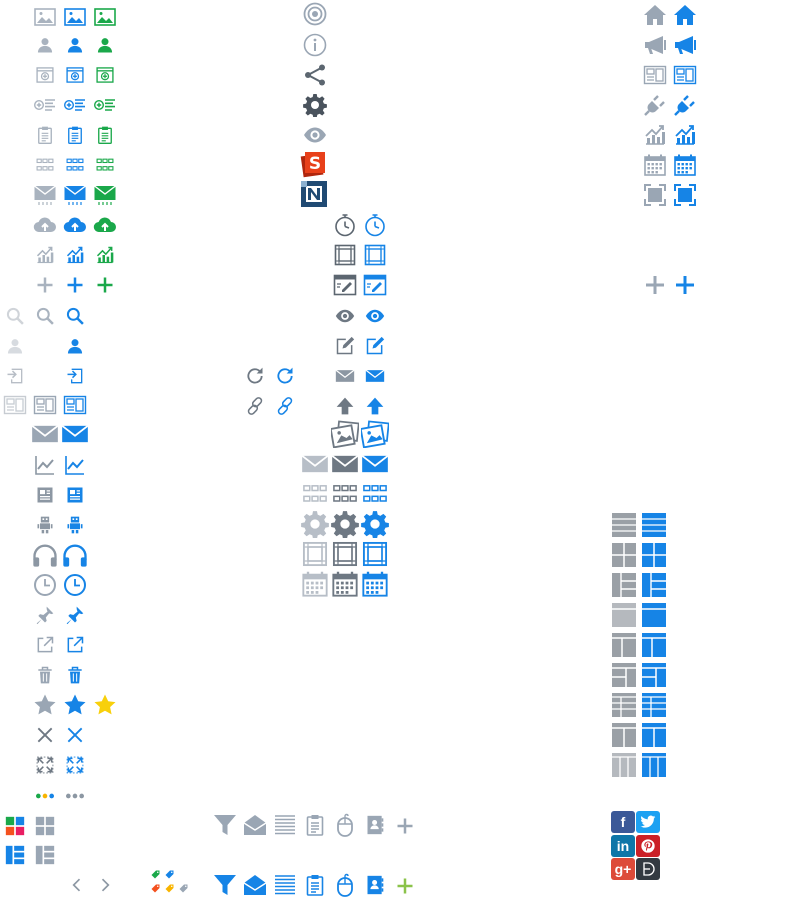 The image size is (800, 900). What do you see at coordinates (685, 105) in the screenshot?
I see `plug-icon` at bounding box center [685, 105].